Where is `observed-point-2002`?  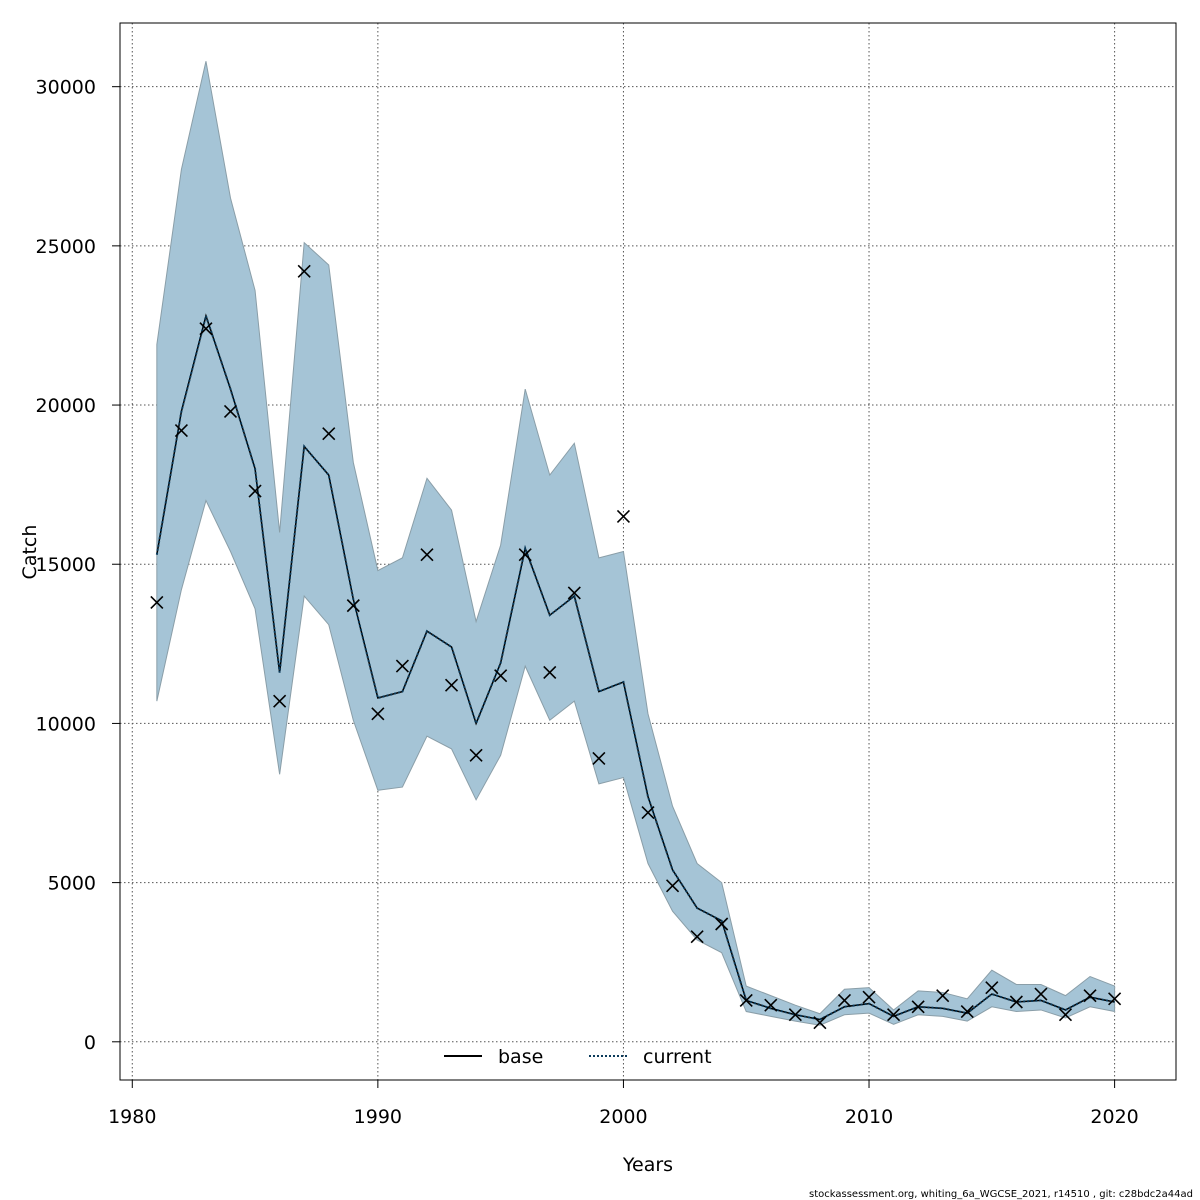 observed-point-2002 is located at coordinates (672, 886).